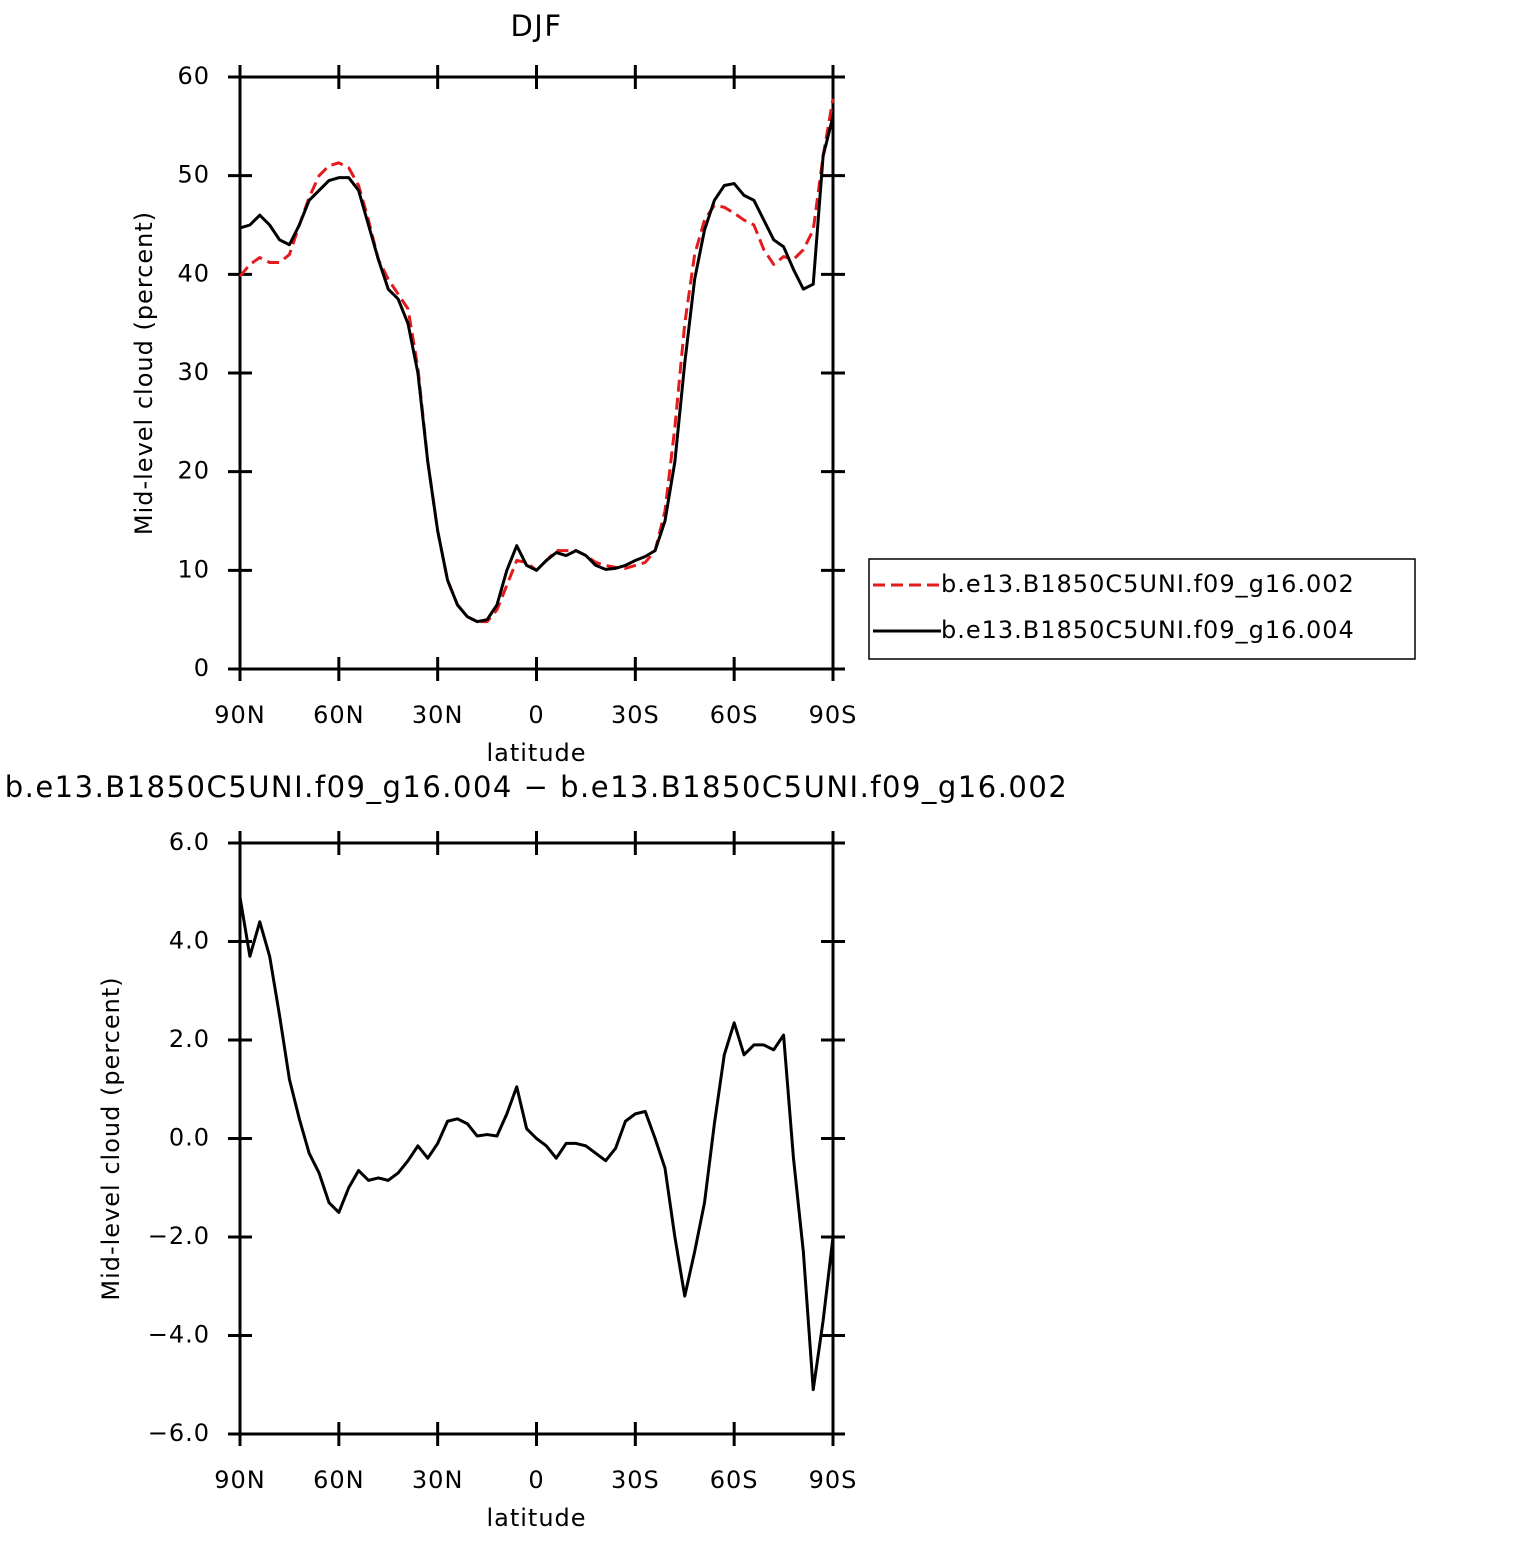  Describe the element at coordinates (193, 273) in the screenshot. I see `y-tick-label: 40` at that location.